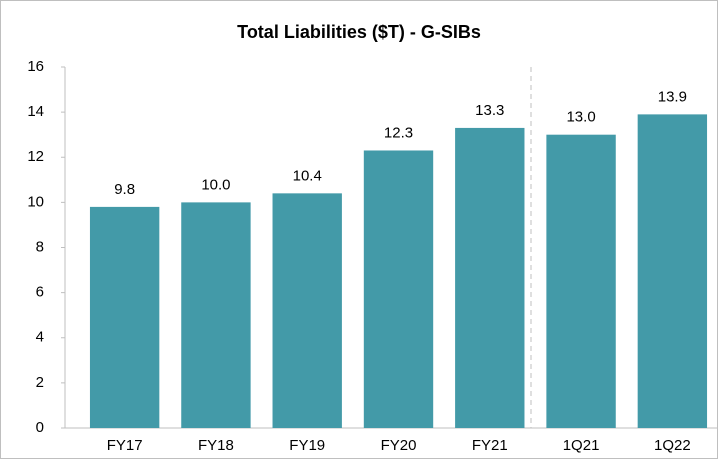 This screenshot has height=459, width=718. What do you see at coordinates (581, 445) in the screenshot?
I see `x-tick-label: 1Q21` at bounding box center [581, 445].